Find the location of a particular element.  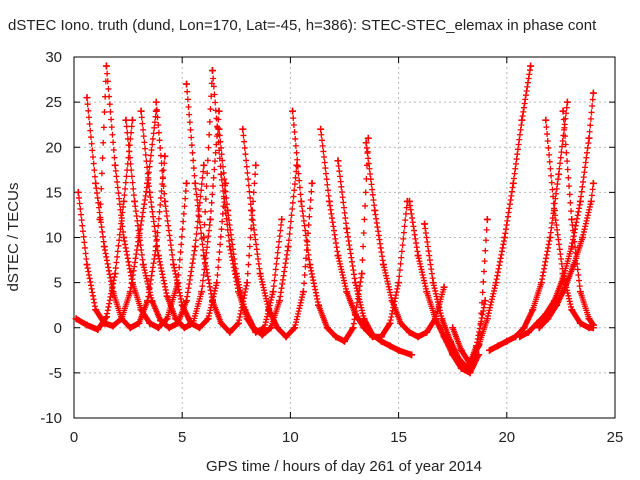

y-tick-label: 25 is located at coordinates (53, 102).